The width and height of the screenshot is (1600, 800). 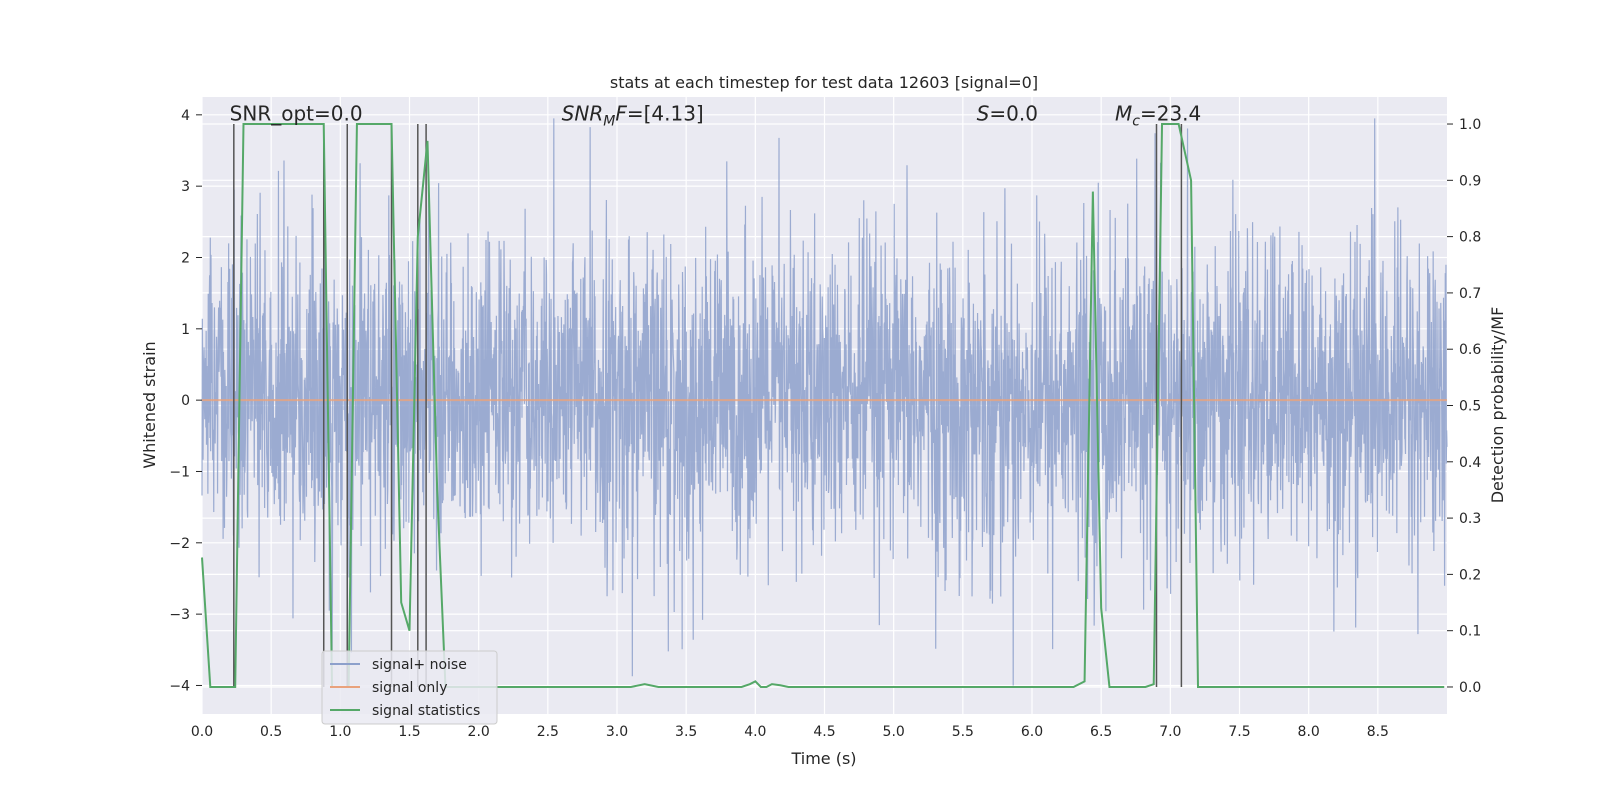 I want to click on y-left-tick-label-8: 4, so click(x=185, y=116).